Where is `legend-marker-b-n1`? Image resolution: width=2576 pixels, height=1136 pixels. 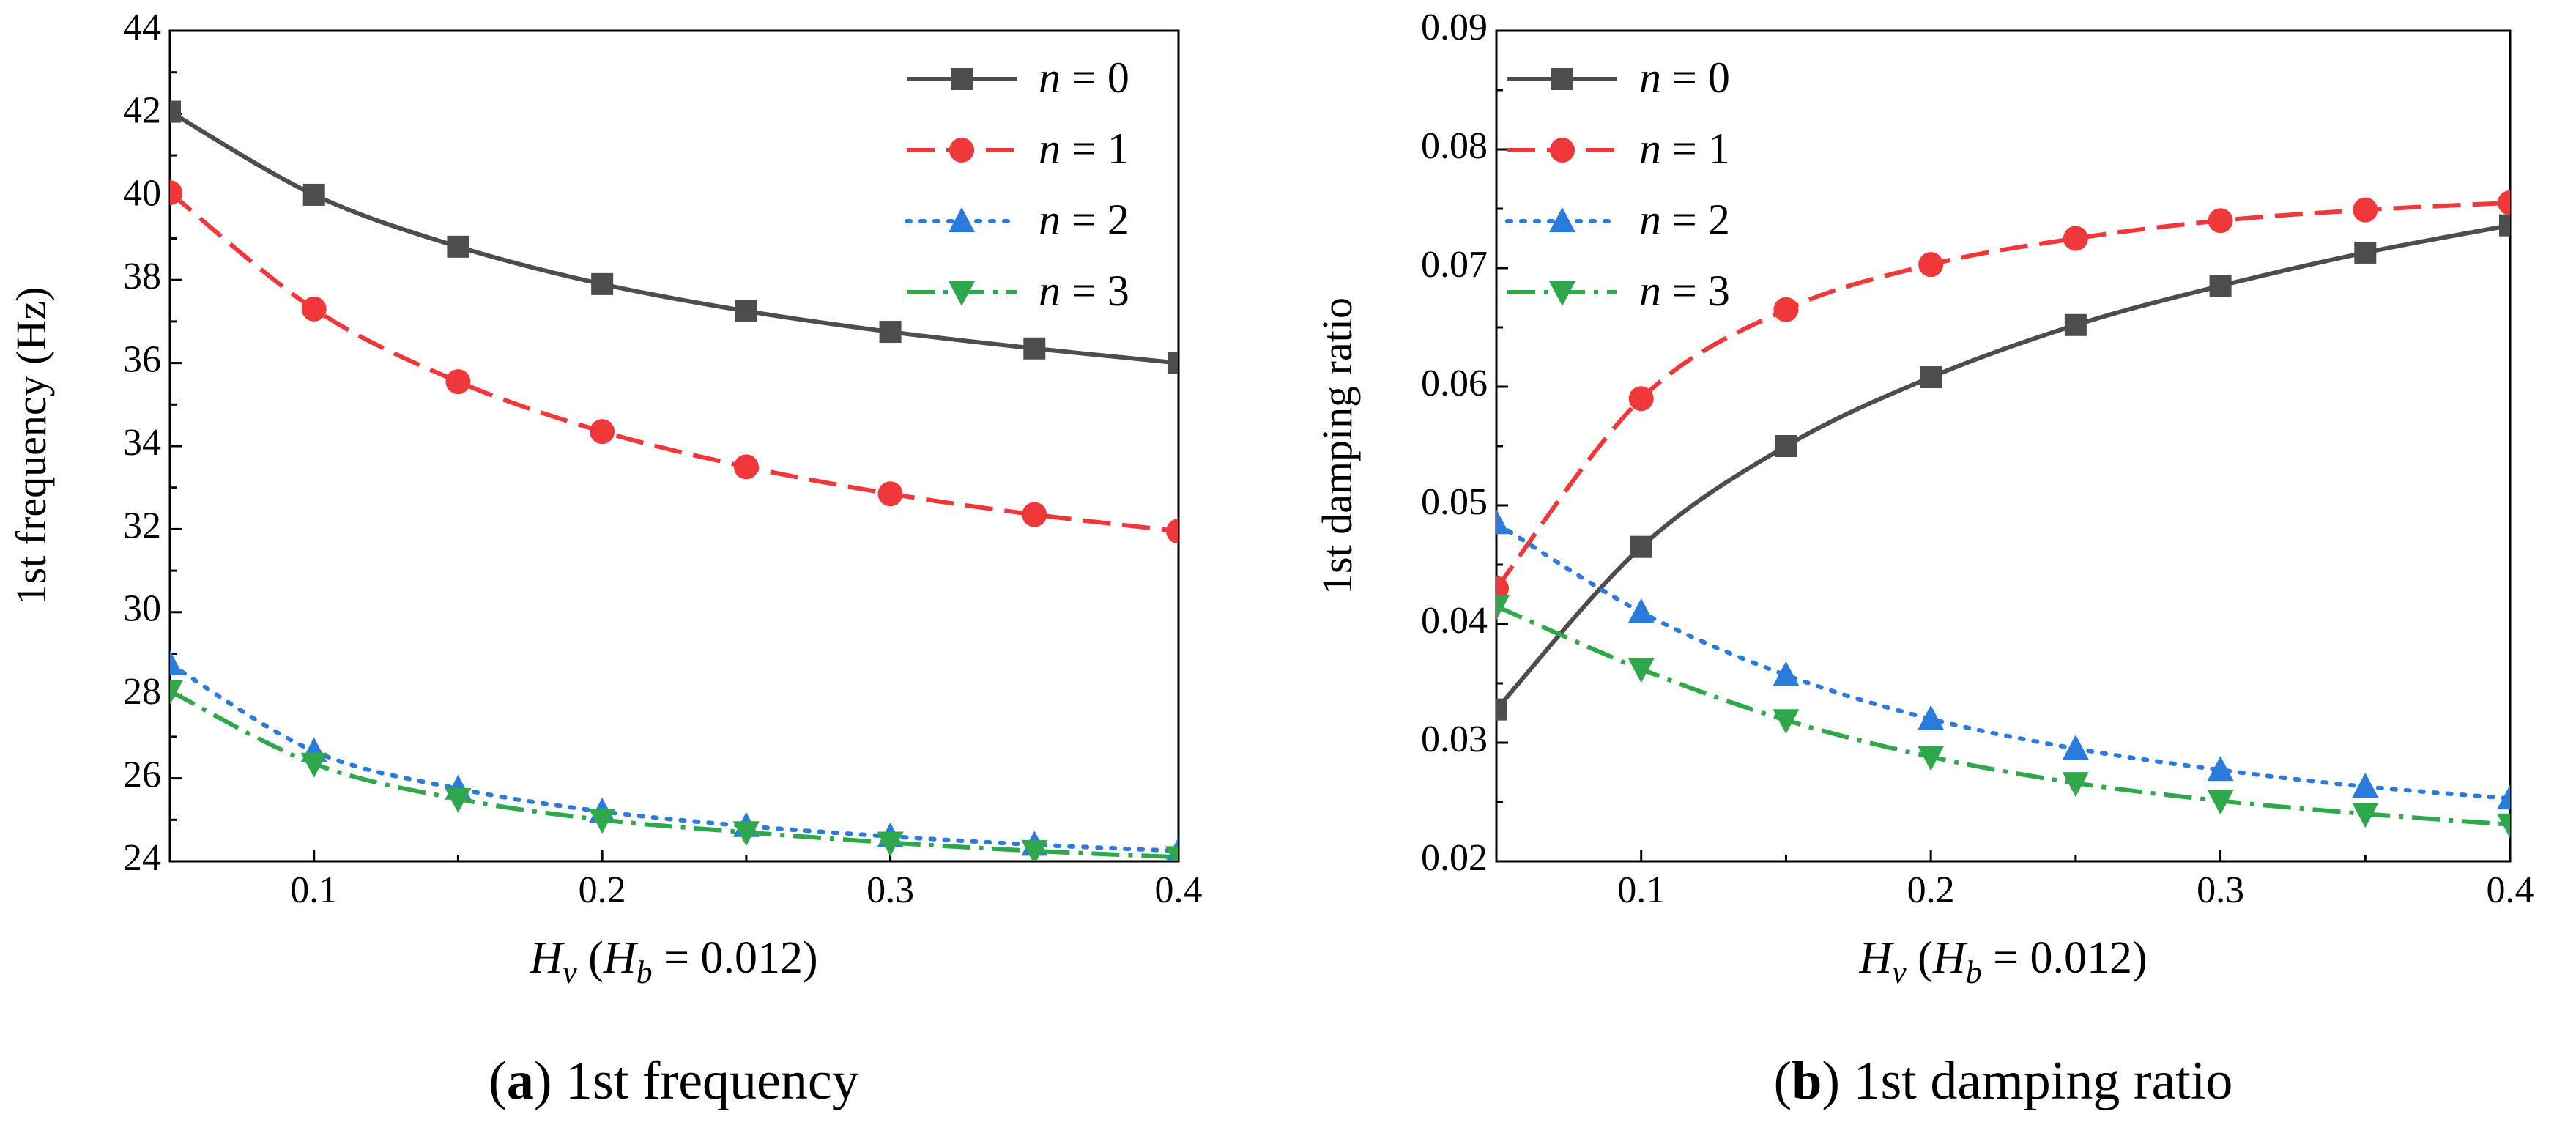 legend-marker-b-n1 is located at coordinates (1562, 150).